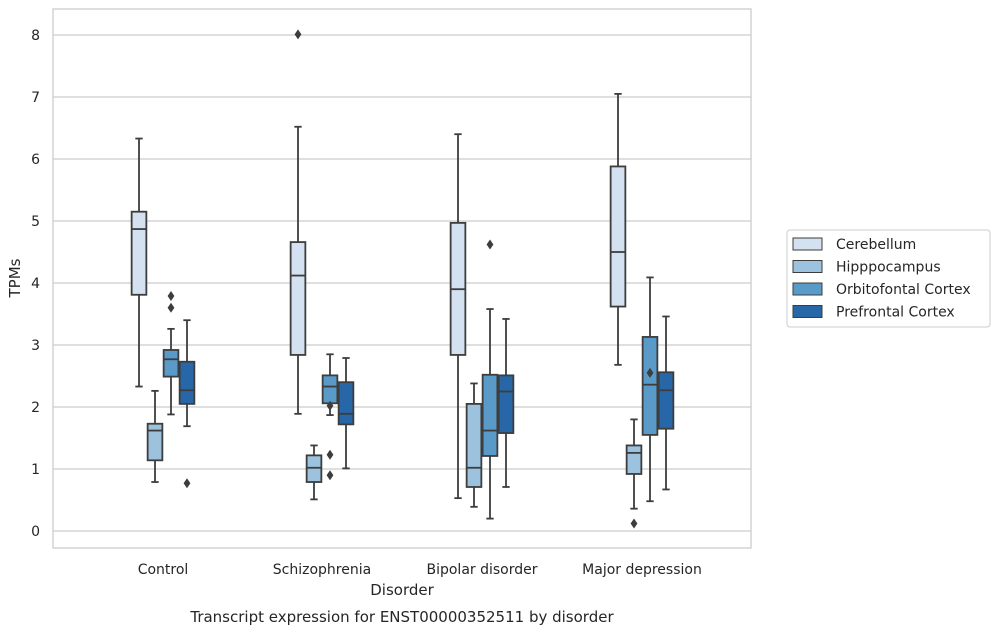 Image resolution: width=999 pixels, height=634 pixels. I want to click on legend-label: Hipppocampus, so click(888, 268).